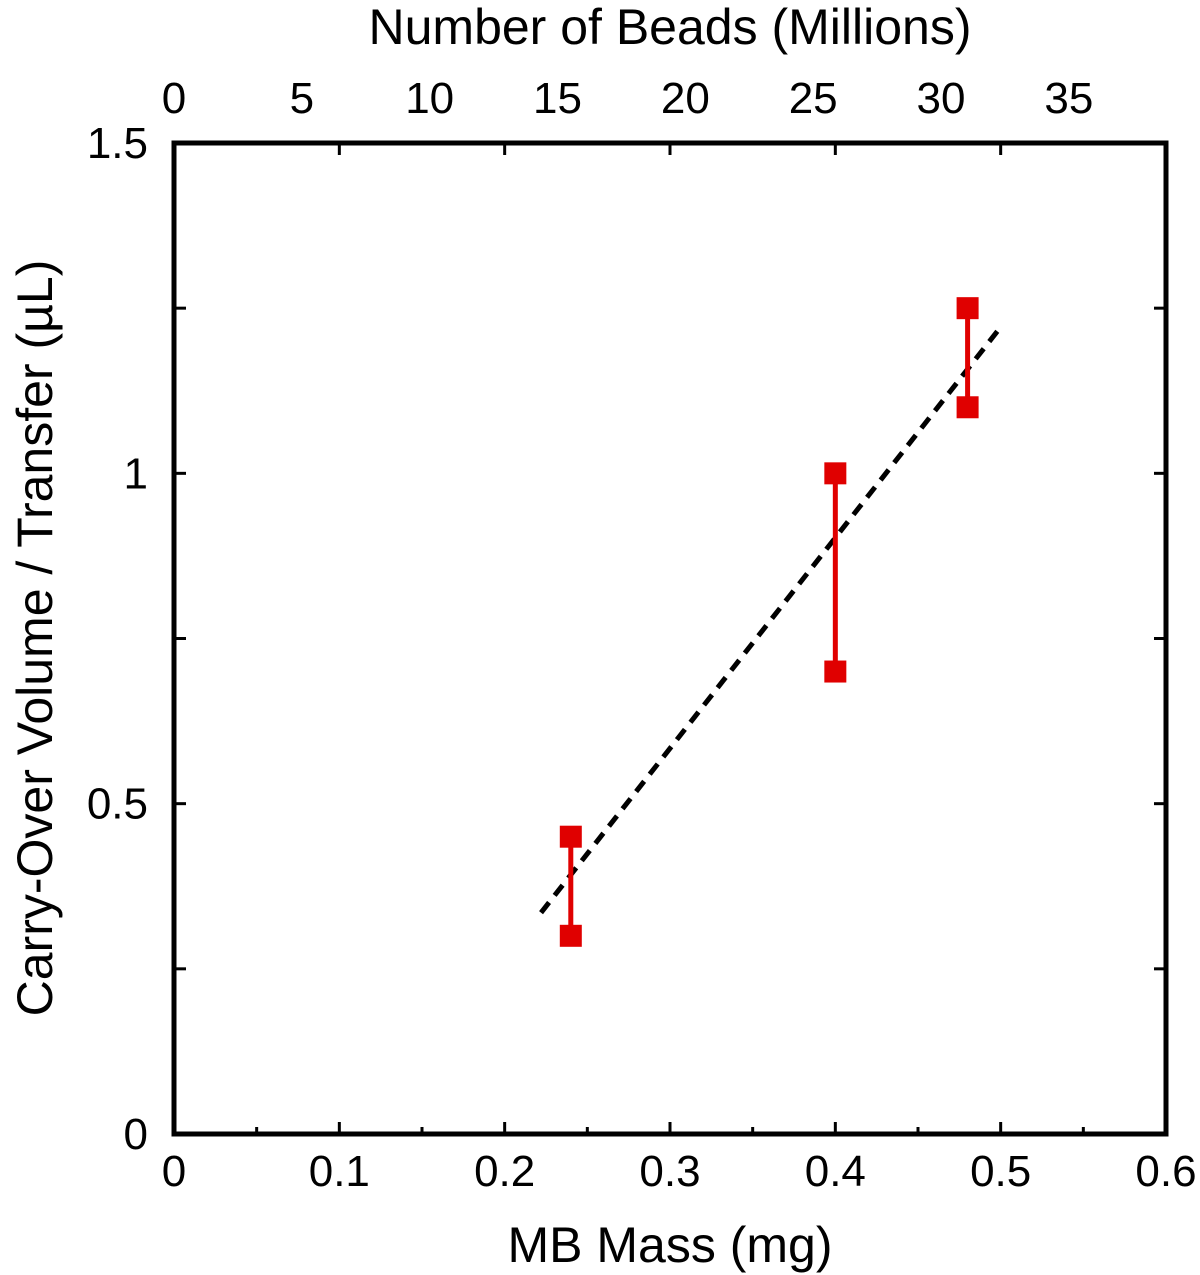  I want to click on x2-tick-label: 35, so click(1068, 98).